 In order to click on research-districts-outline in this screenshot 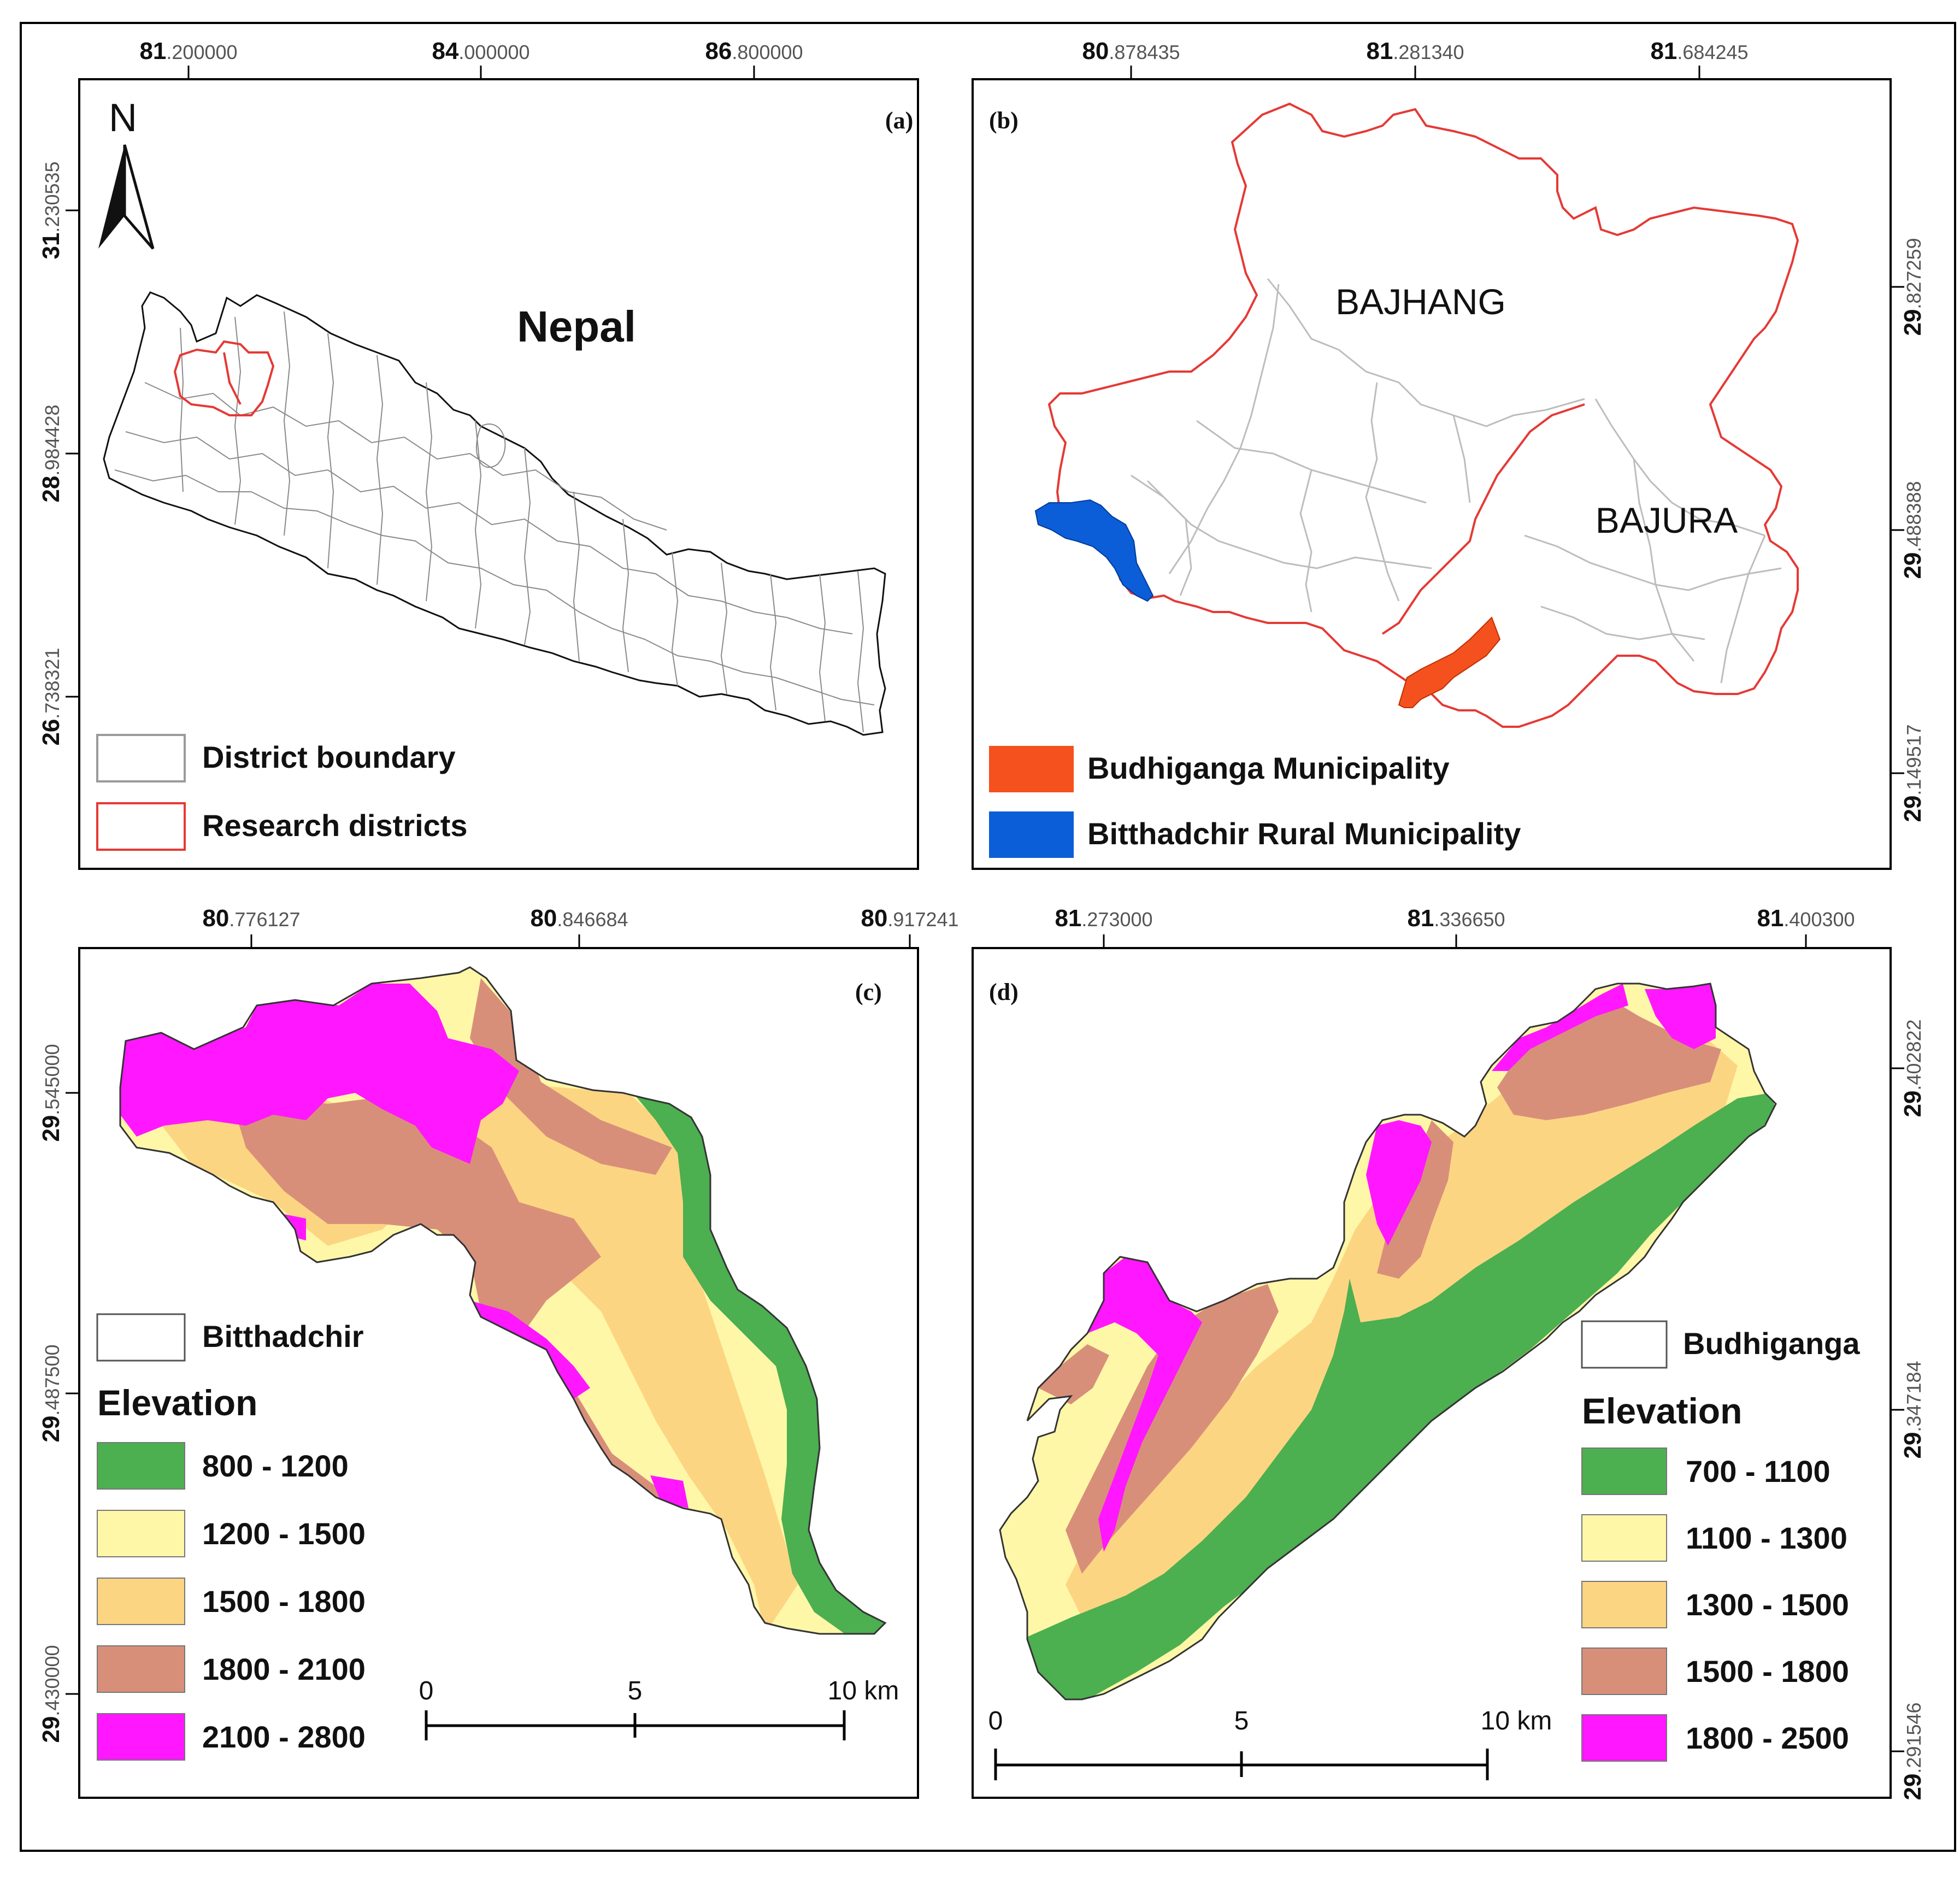, I will do `click(224, 378)`.